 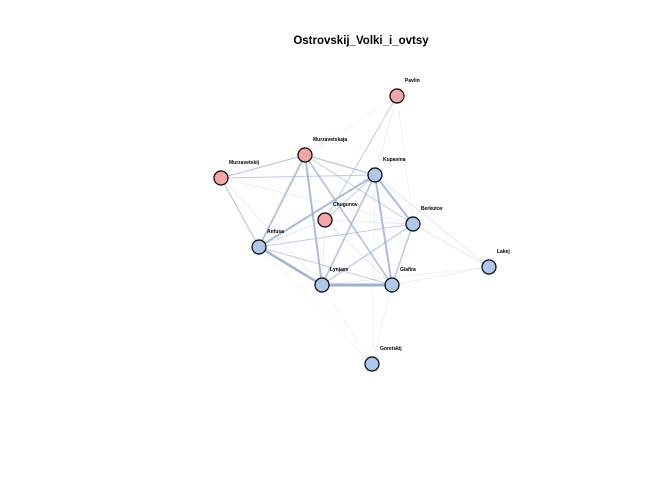 What do you see at coordinates (337, 215) in the screenshot?
I see `node-chugunov: Chugunov` at bounding box center [337, 215].